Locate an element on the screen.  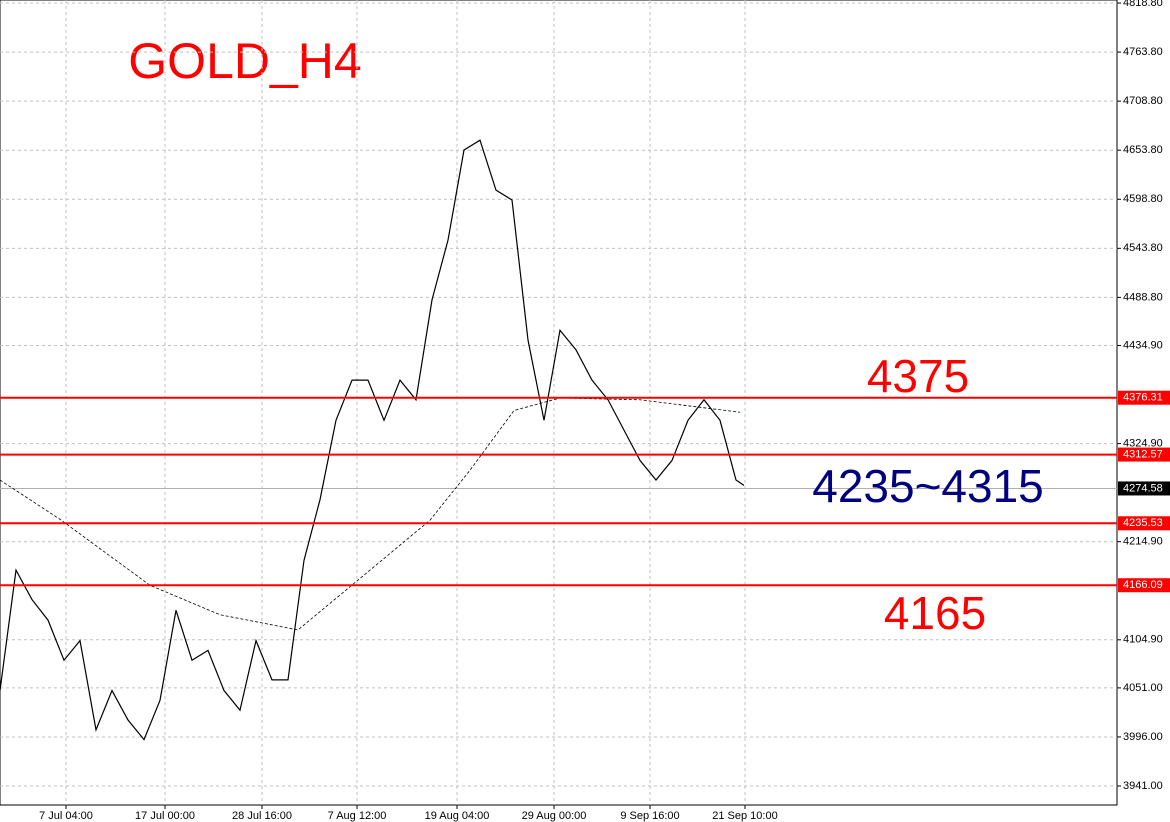
y-tick-label: 4434.90 is located at coordinates (1143, 345).